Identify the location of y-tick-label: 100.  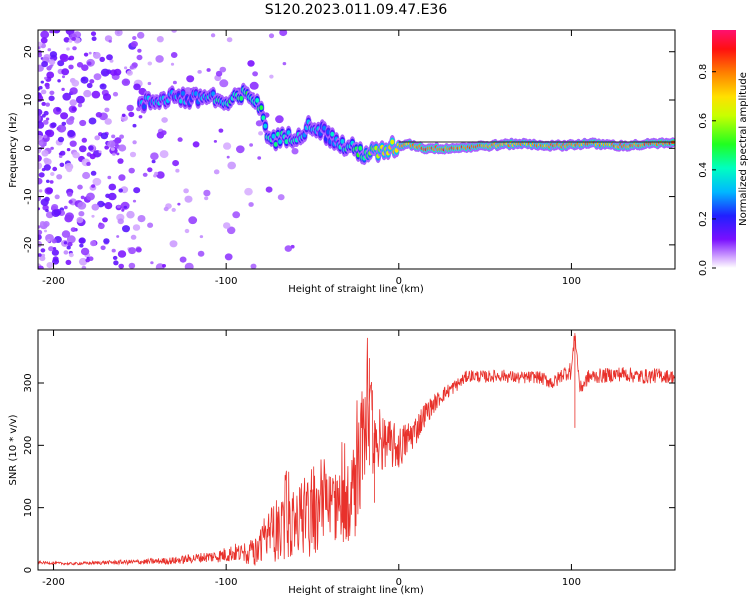
(28, 507).